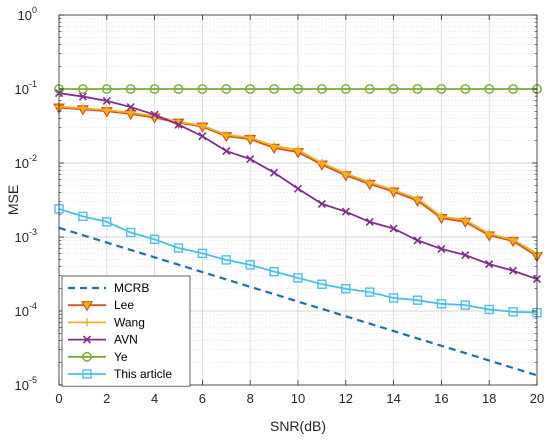  I want to click on y-tick-exponent: 0, so click(34, 10).